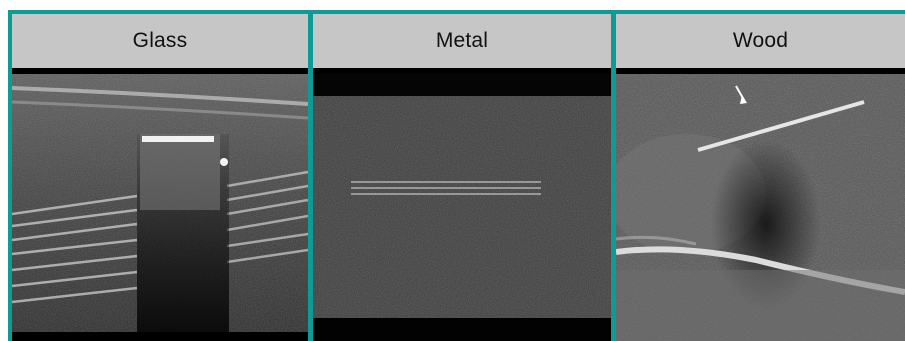 Image resolution: width=905 pixels, height=341 pixels. Describe the element at coordinates (760, 41) in the screenshot. I see `panel-header-wood: Wood` at that location.